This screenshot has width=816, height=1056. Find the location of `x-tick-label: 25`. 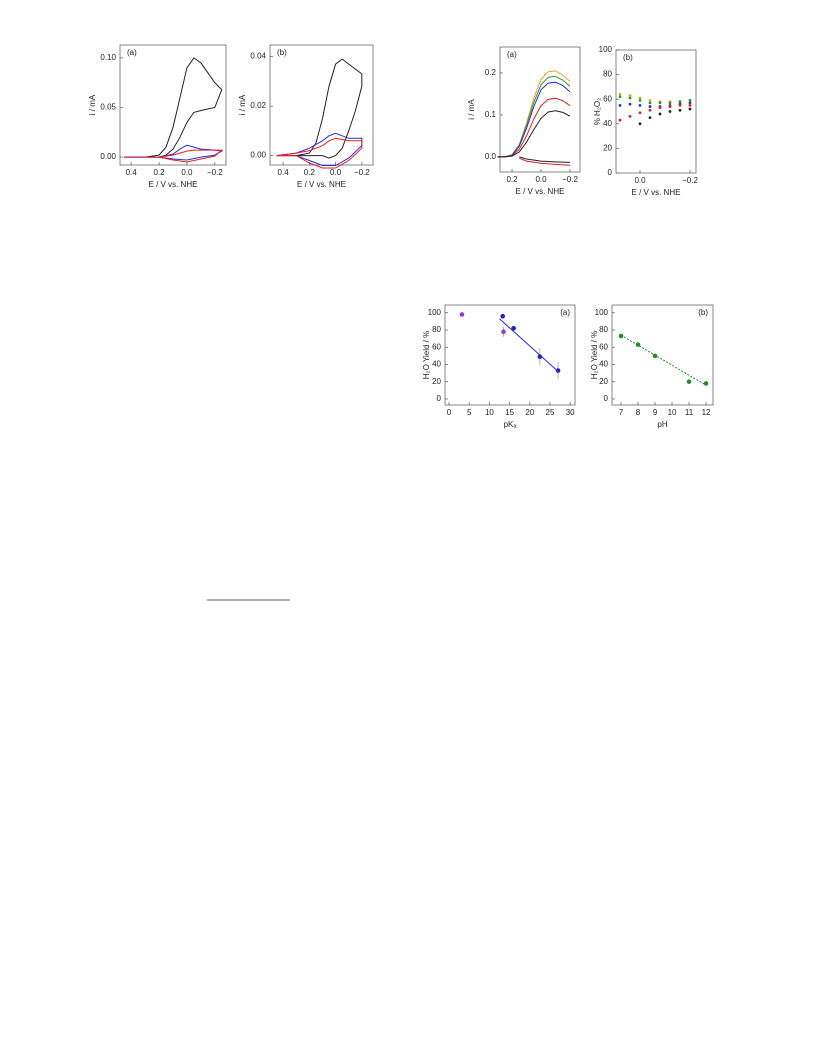

x-tick-label: 25 is located at coordinates (550, 412).